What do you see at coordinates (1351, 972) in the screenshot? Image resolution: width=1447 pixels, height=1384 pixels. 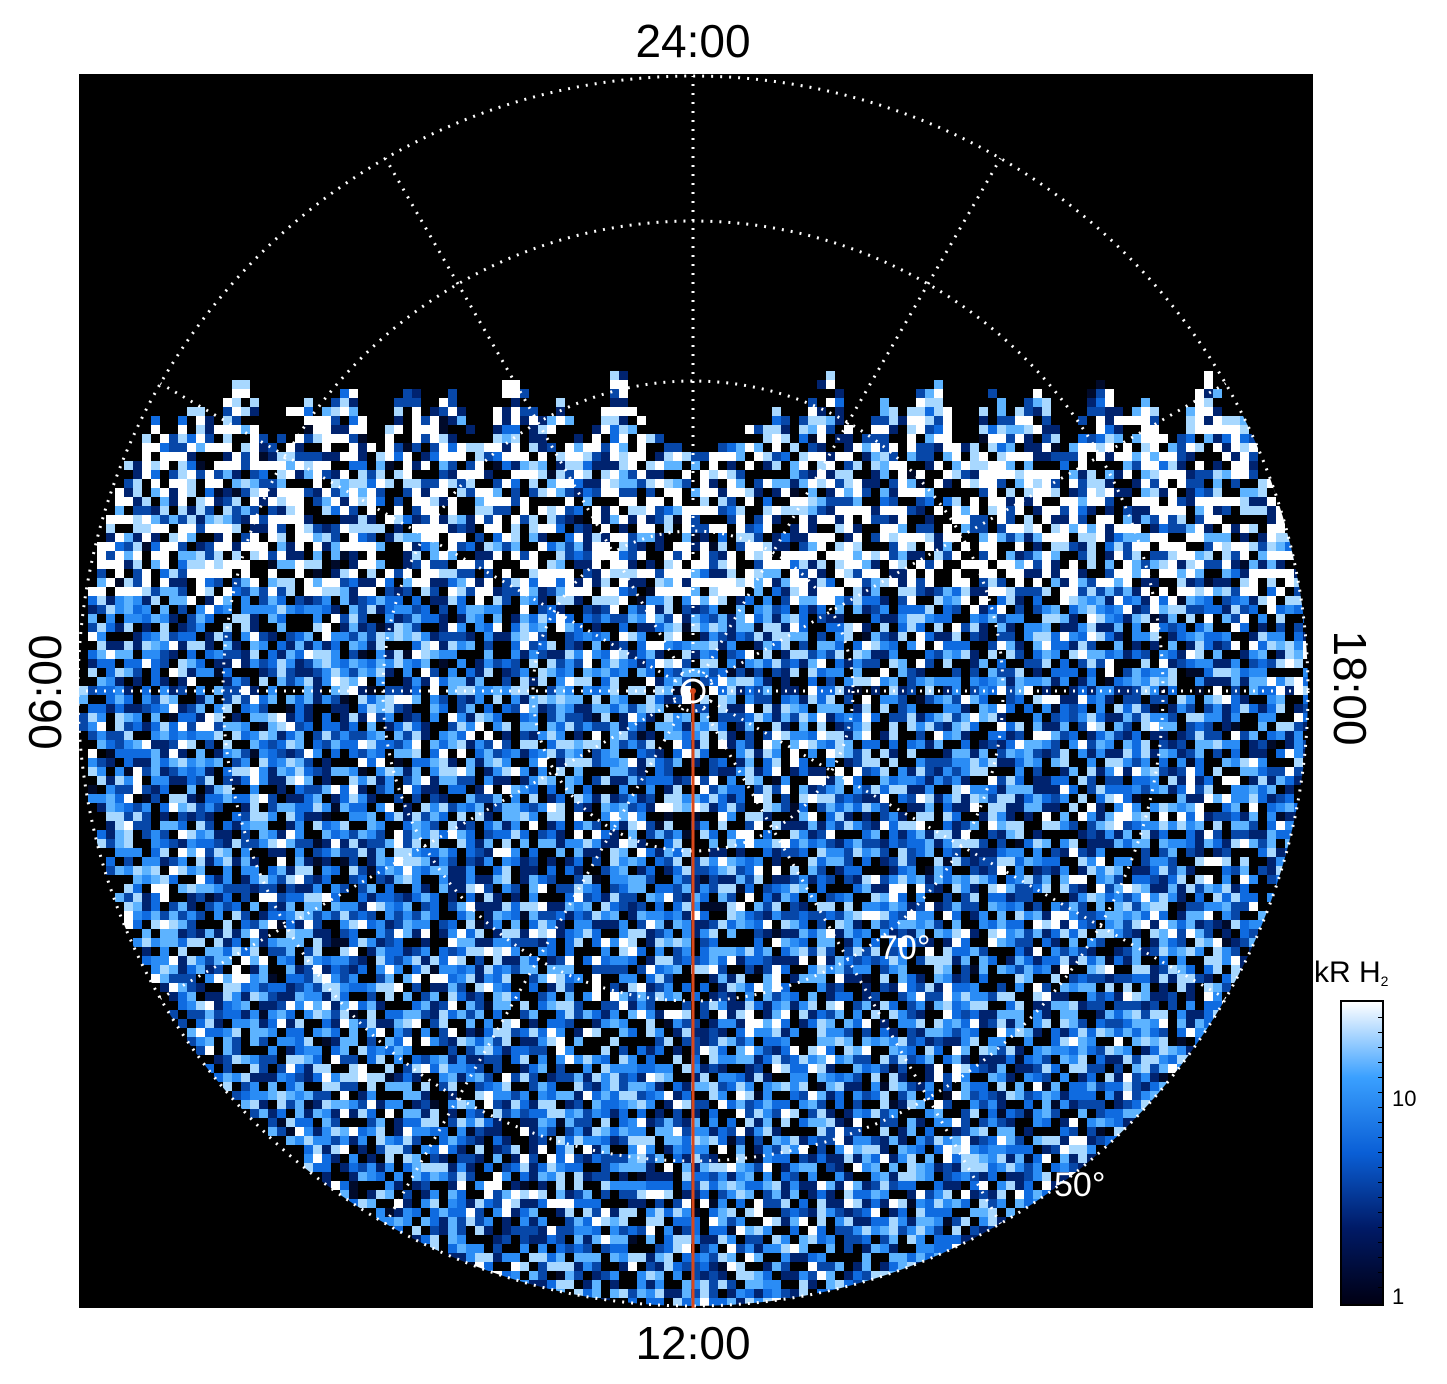 I see `colorbar-title: kR H2` at bounding box center [1351, 972].